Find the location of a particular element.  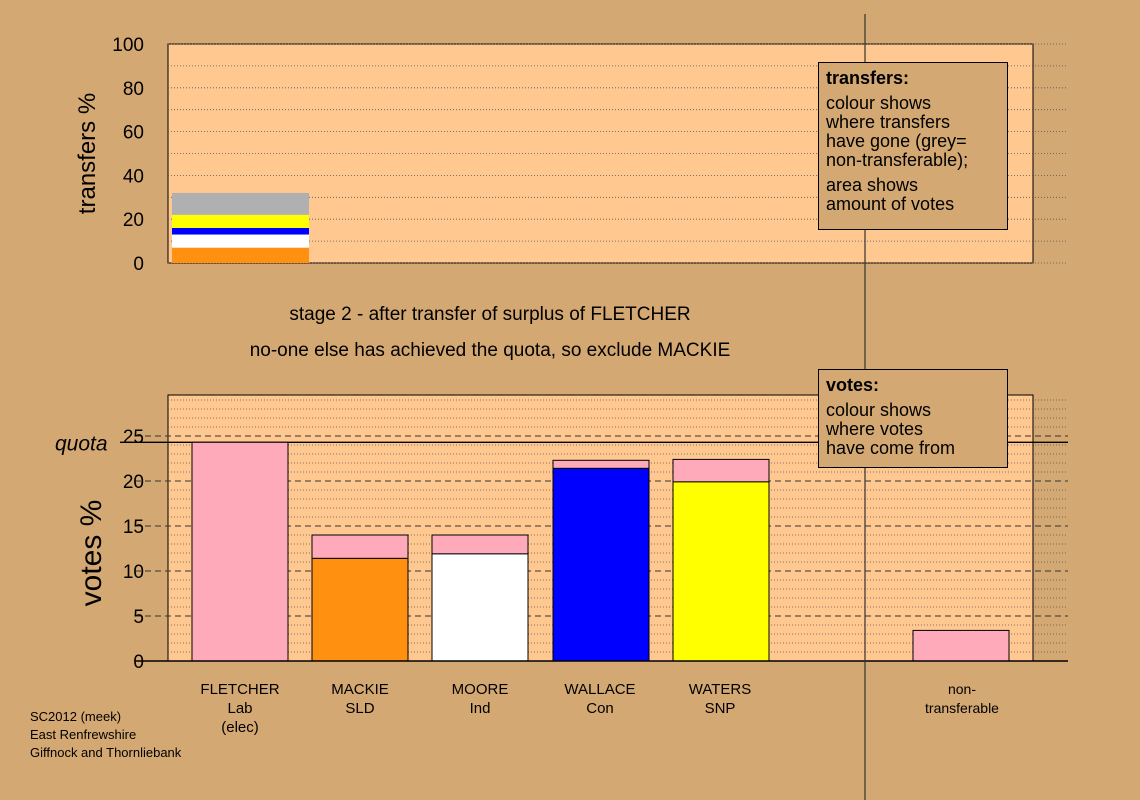

candidate-party: Ind is located at coordinates (480, 708).